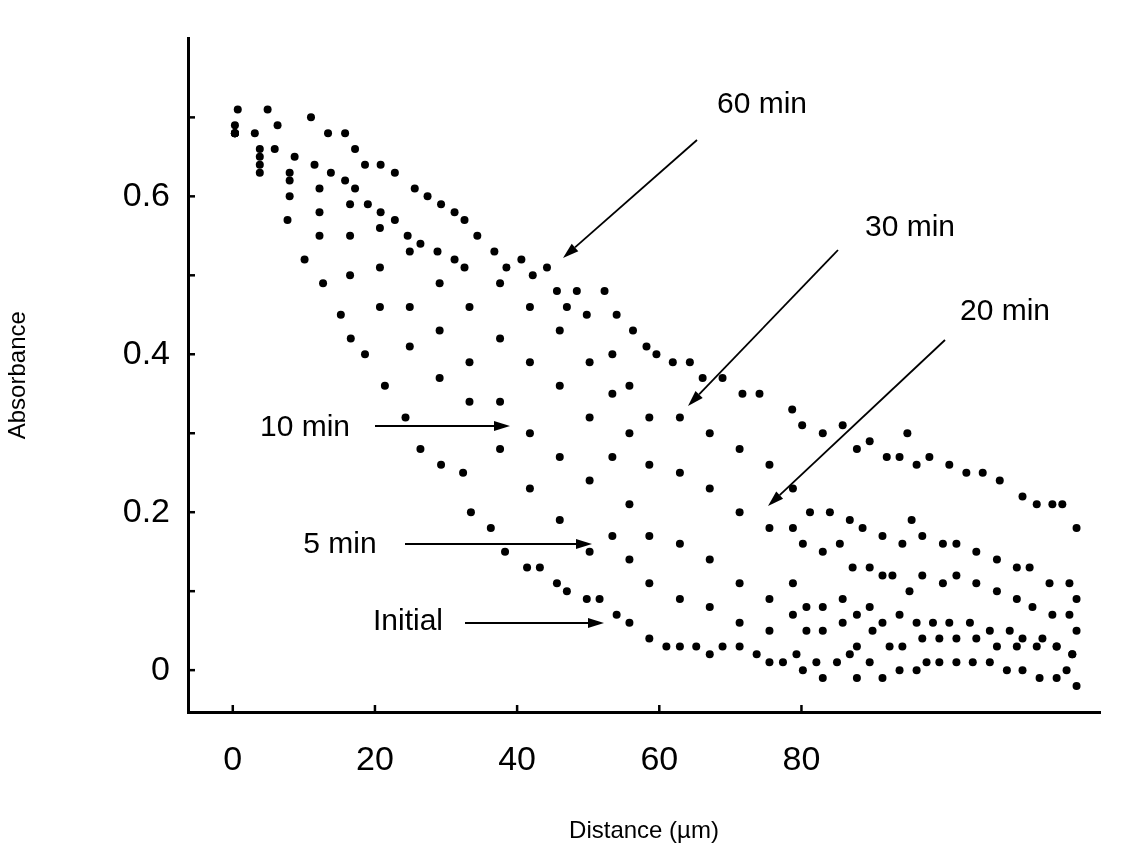 Image resolution: width=1130 pixels, height=850 pixels. What do you see at coordinates (659, 757) in the screenshot?
I see `x-tick-label: 60` at bounding box center [659, 757].